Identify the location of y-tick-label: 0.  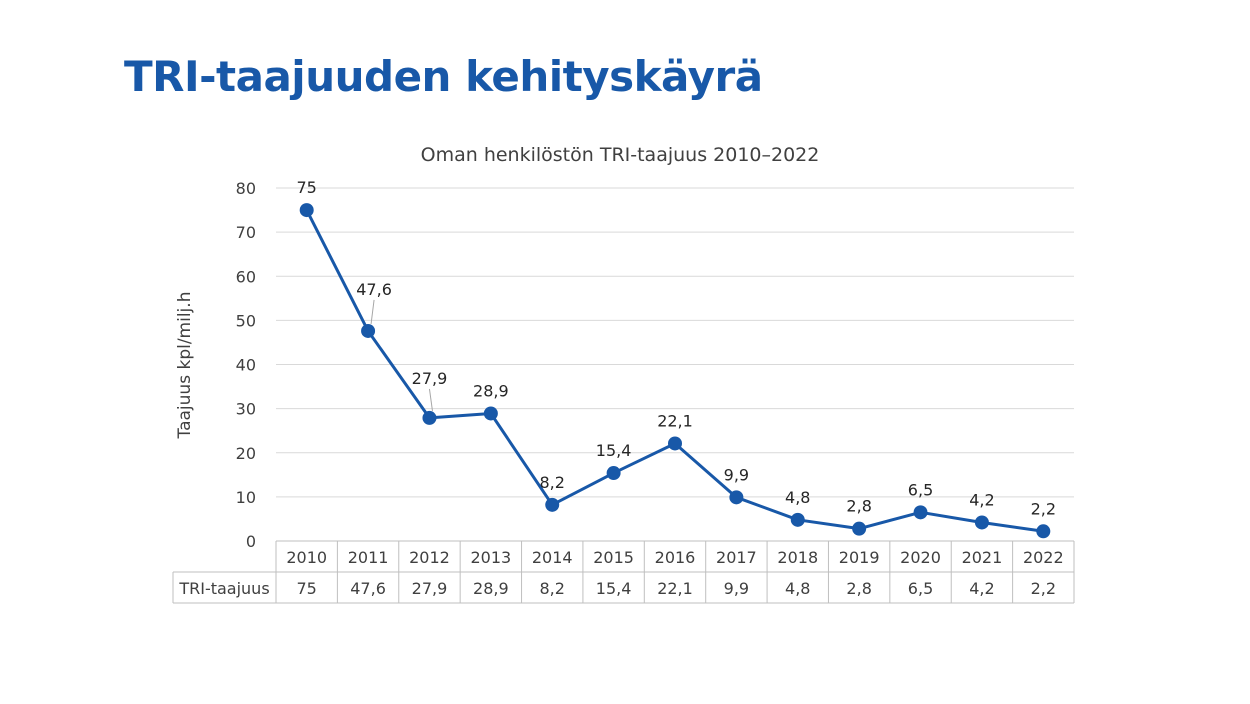
(251, 541).